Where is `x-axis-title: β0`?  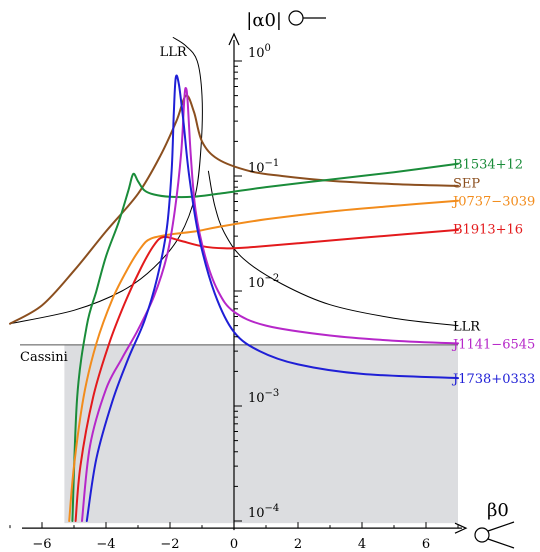 x-axis-title: β0 is located at coordinates (494, 524).